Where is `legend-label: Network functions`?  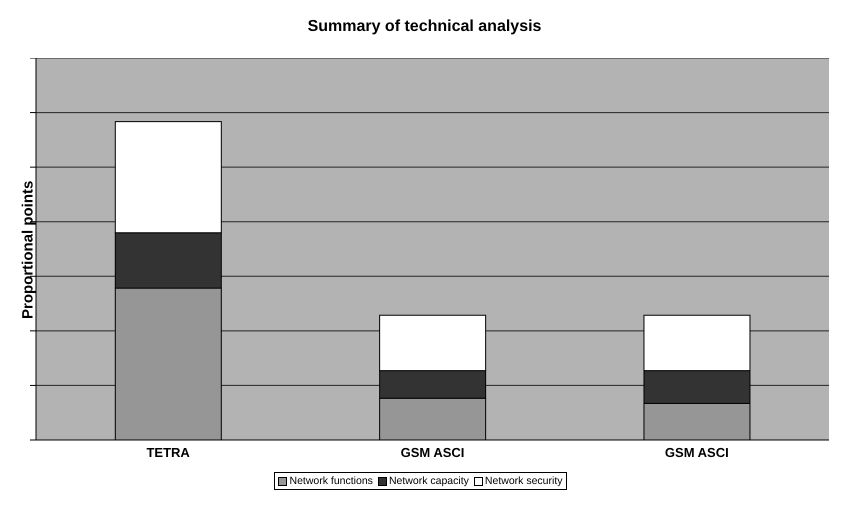 legend-label: Network functions is located at coordinates (330, 481).